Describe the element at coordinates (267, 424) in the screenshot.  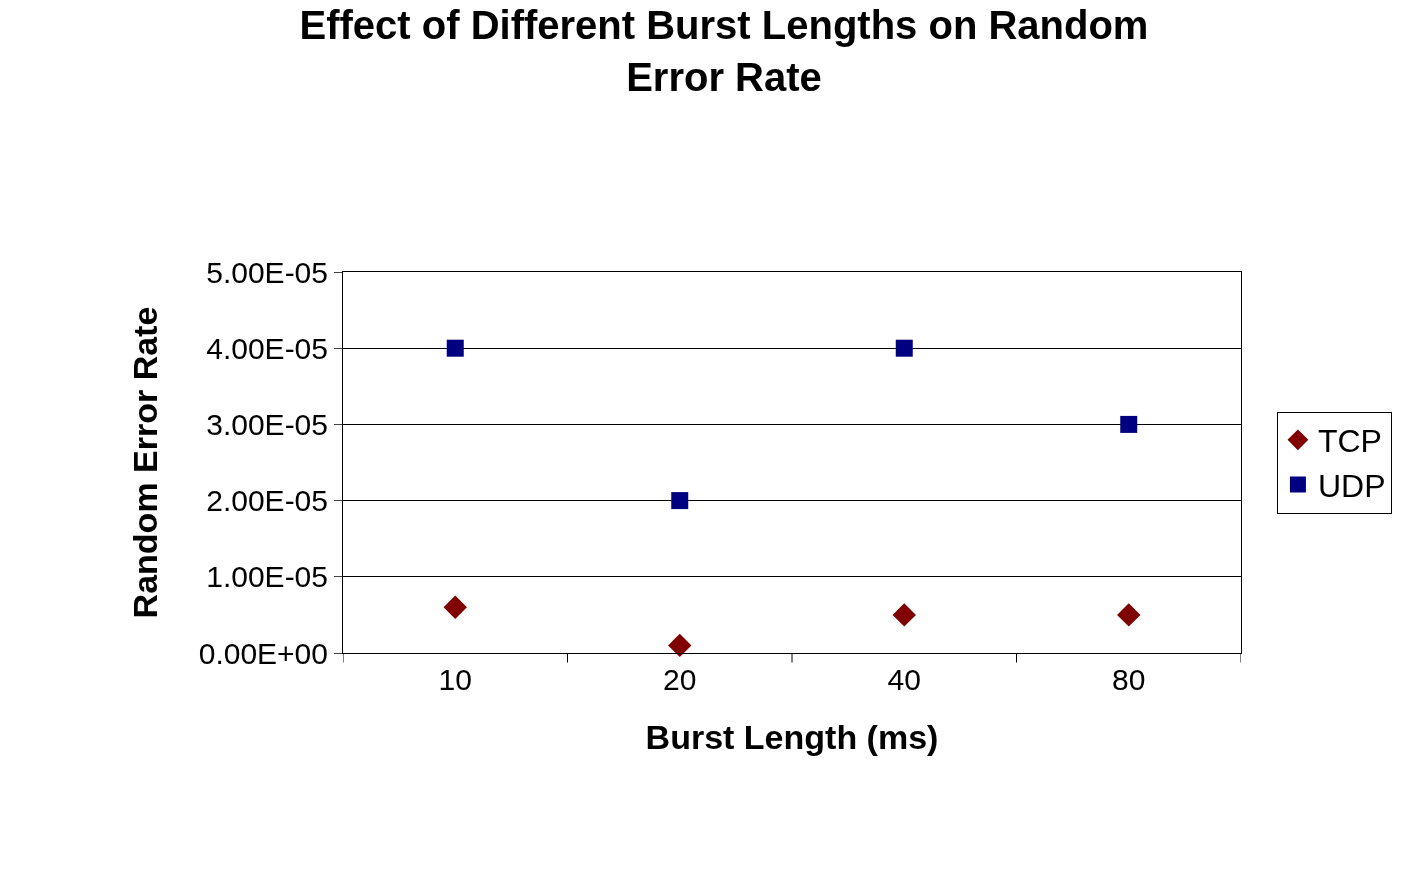
I see `y-tick-label: 3.00E-05` at that location.